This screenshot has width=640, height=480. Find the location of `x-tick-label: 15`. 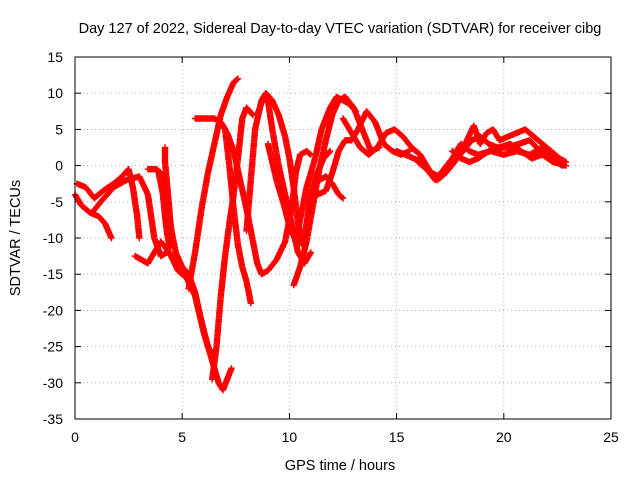

x-tick-label: 15 is located at coordinates (397, 437).